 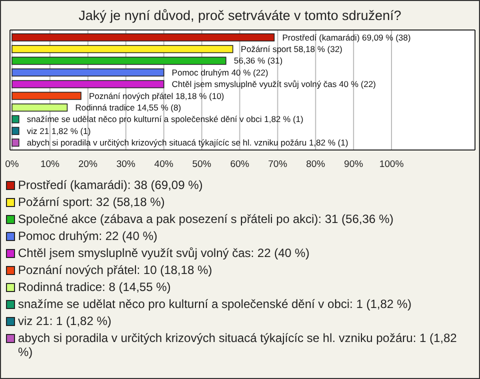 What do you see at coordinates (115, 270) in the screenshot?
I see `legend-label: Poznání nových přátel: 10 (18,18 %)` at bounding box center [115, 270].